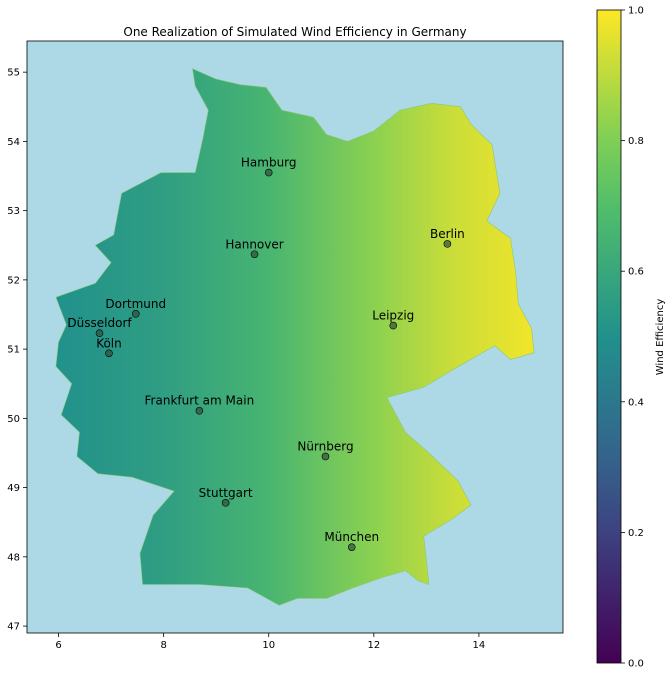  Describe the element at coordinates (268, 645) in the screenshot. I see `x-tick-label: 10` at that location.